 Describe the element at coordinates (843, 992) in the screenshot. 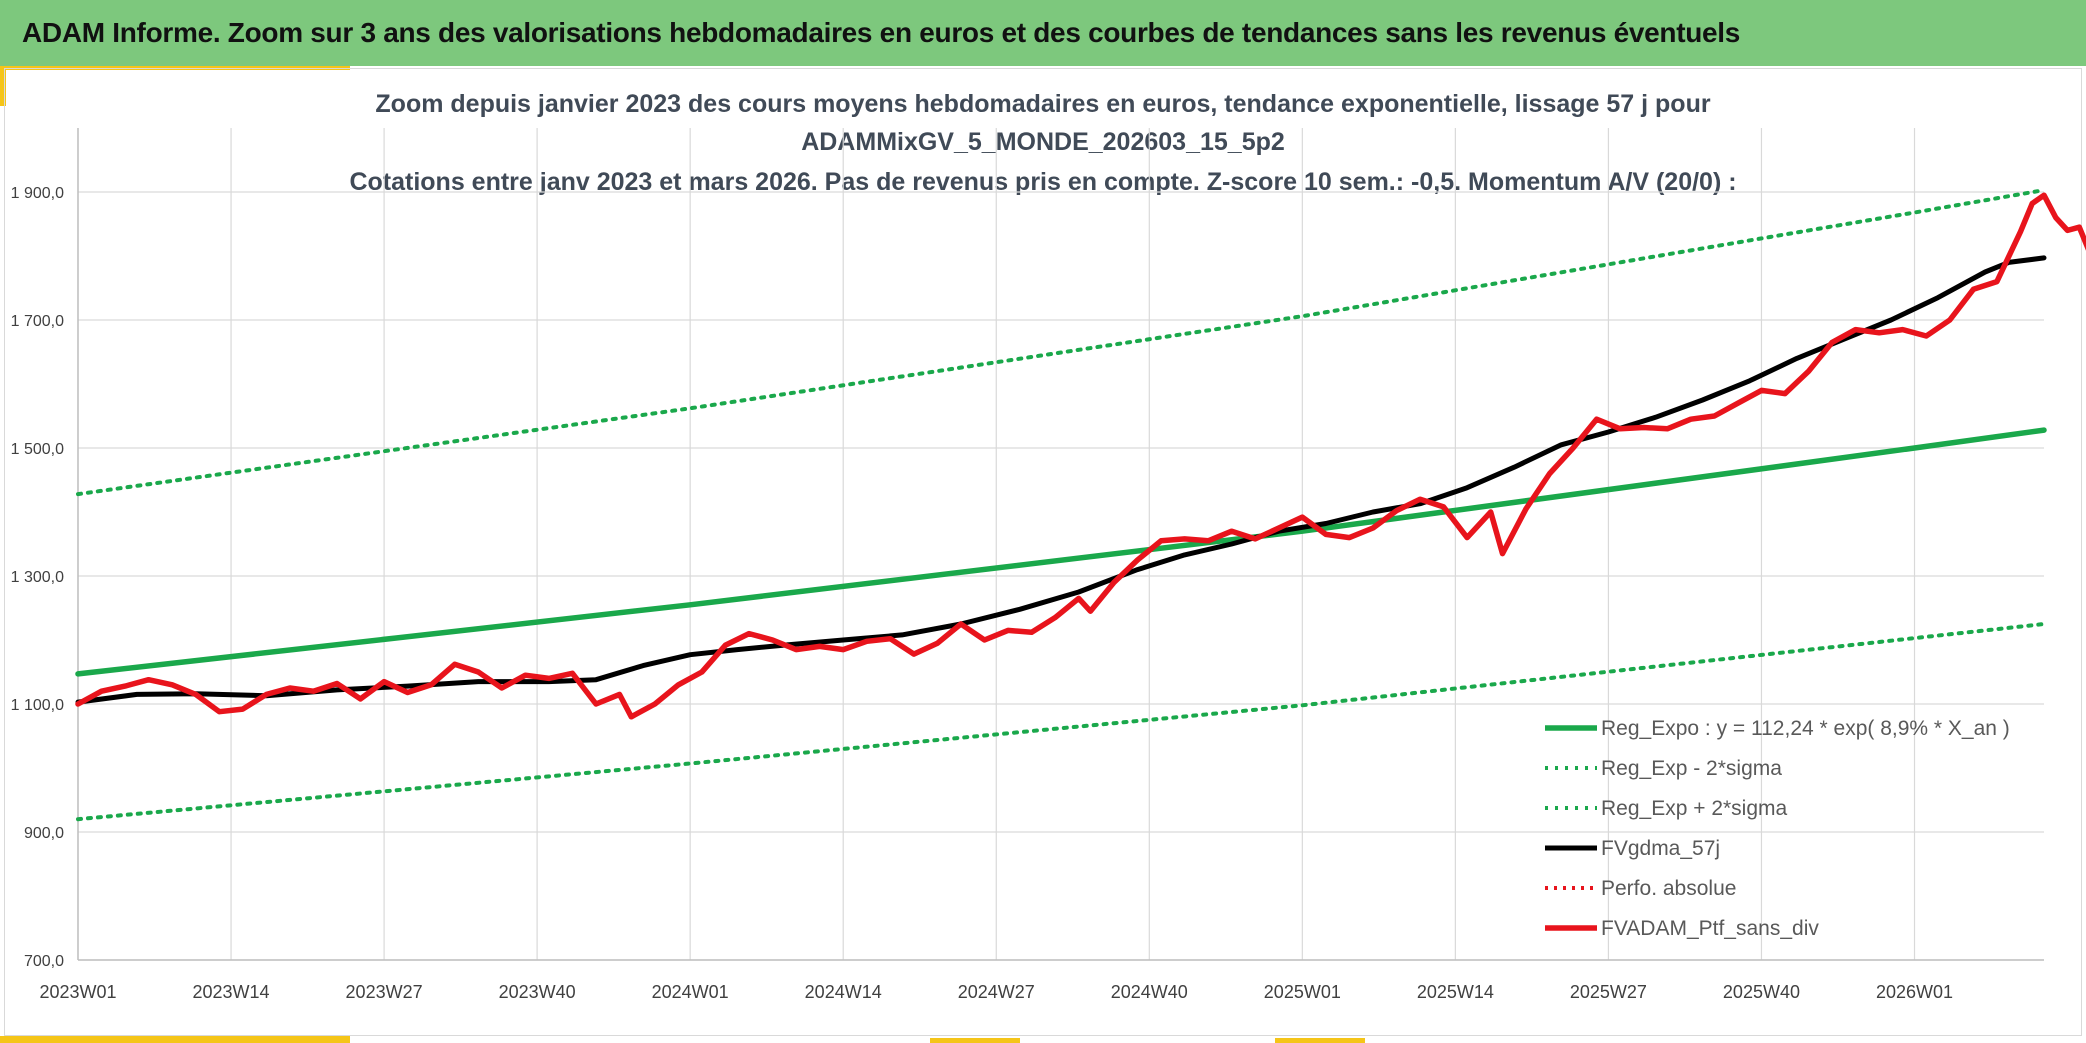

I see `x-tick-label: 2024W14` at that location.